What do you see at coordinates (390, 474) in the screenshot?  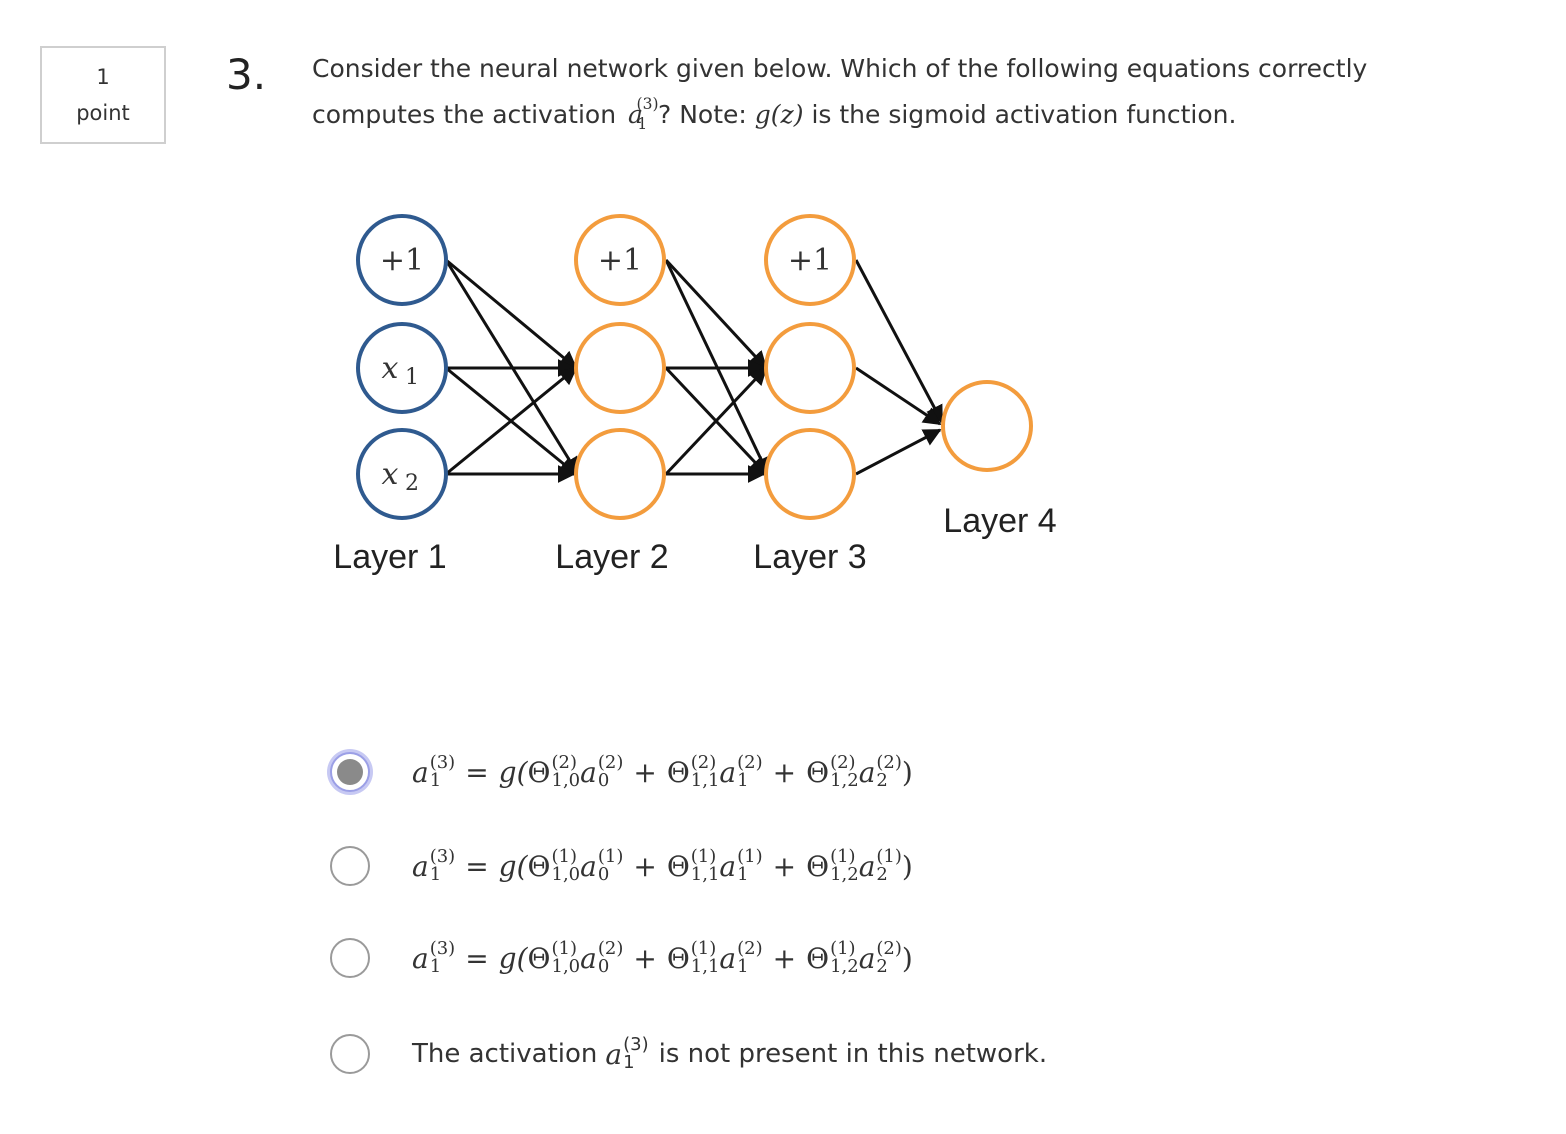 I see `input-label-x2: x` at bounding box center [390, 474].